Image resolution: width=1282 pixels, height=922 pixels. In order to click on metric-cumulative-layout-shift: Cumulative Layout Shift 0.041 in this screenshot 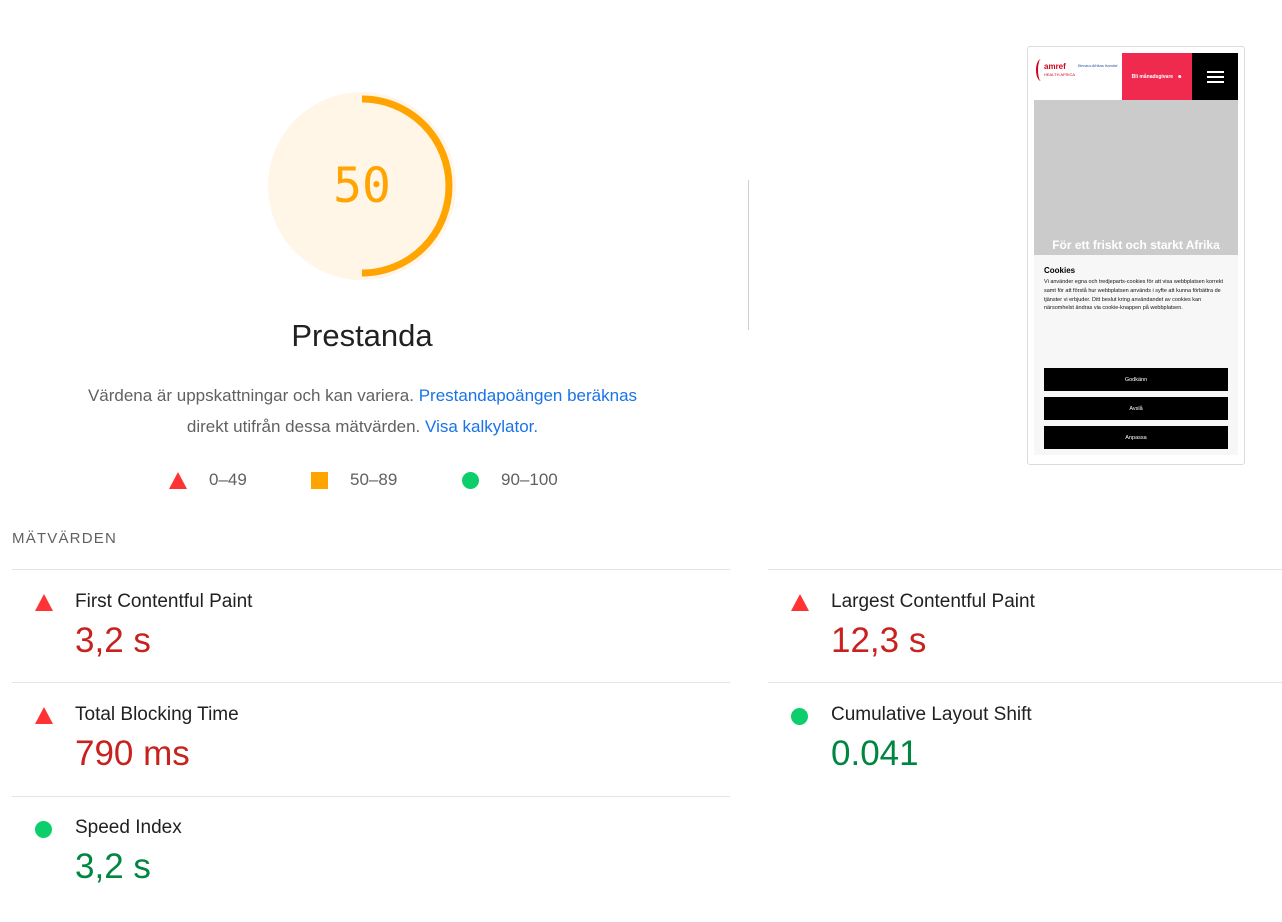, I will do `click(988, 747)`.